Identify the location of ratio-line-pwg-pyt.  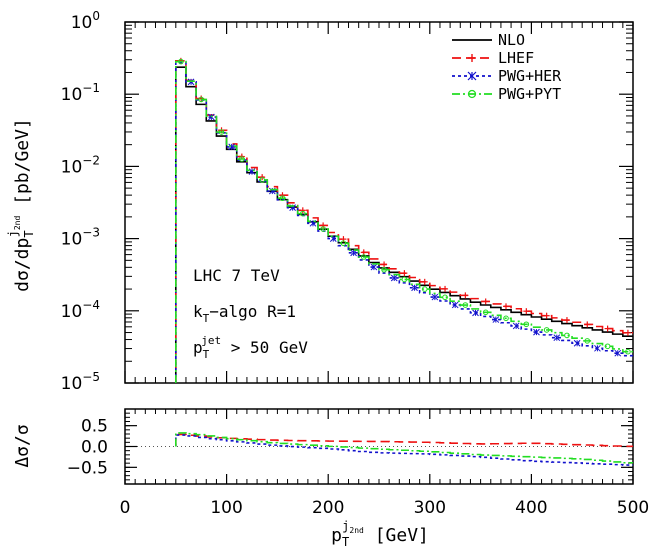
(404, 448).